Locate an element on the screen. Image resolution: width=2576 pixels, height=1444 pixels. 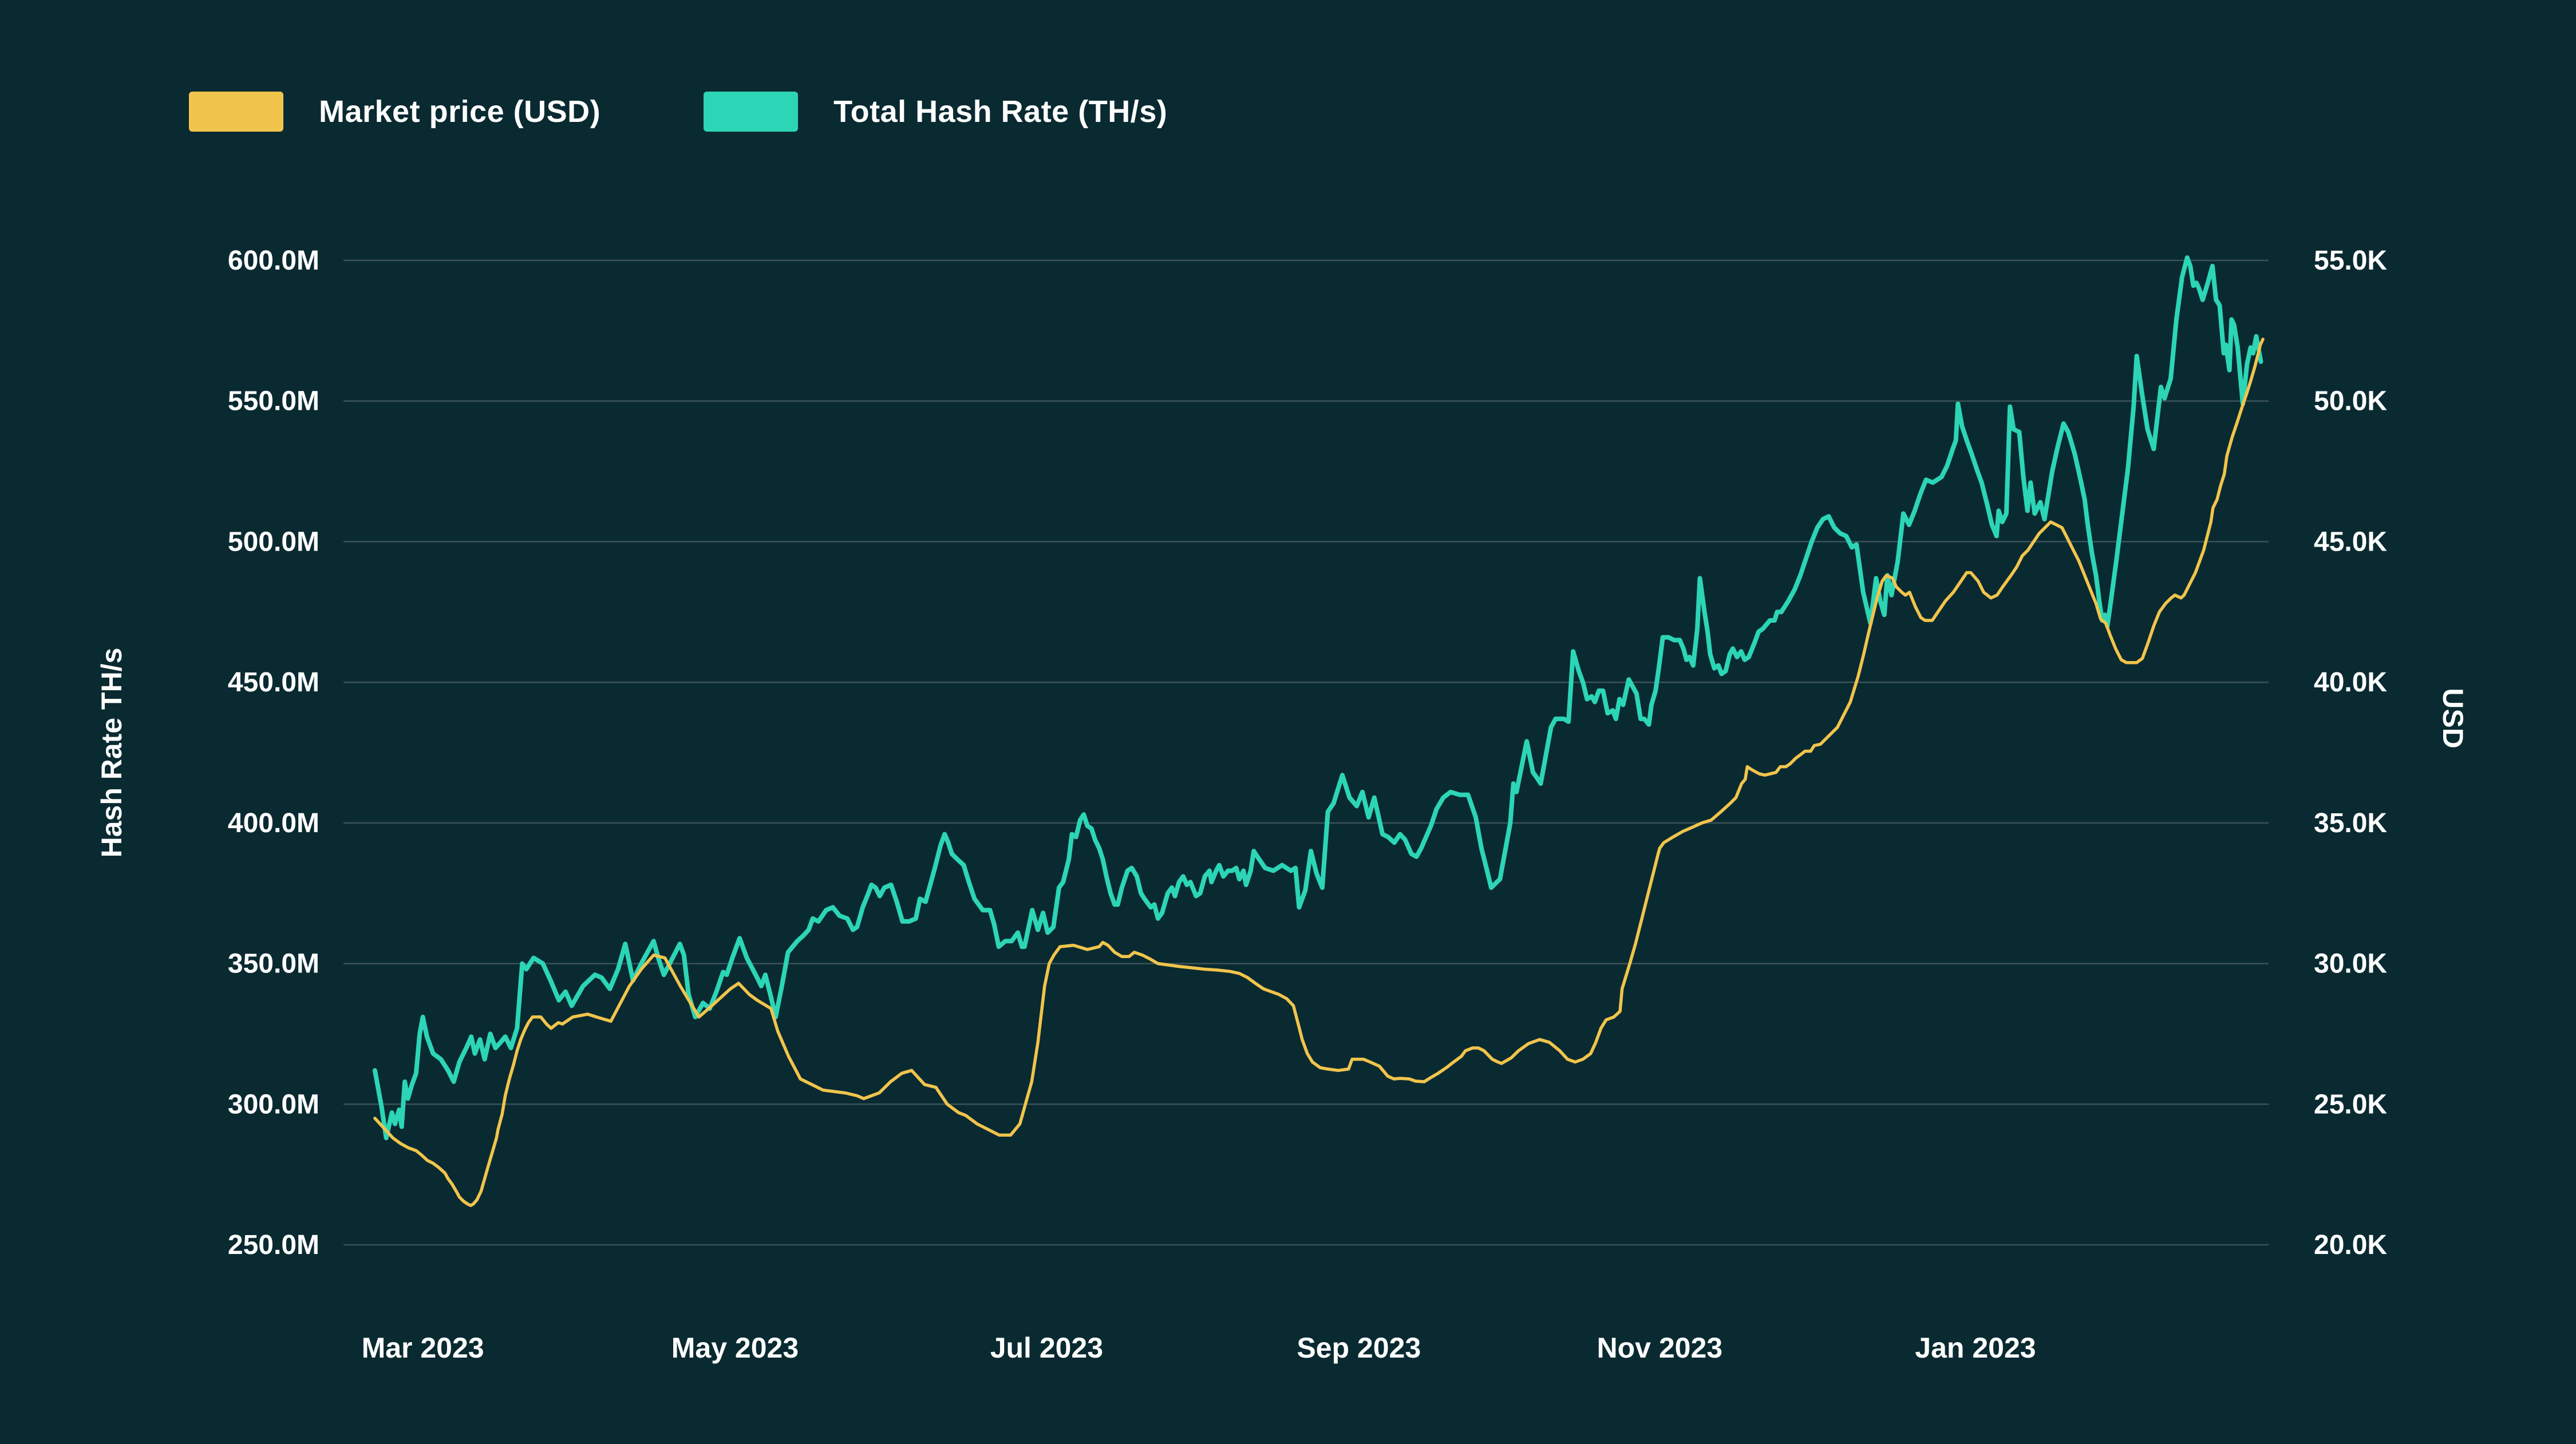
market-price-swatch-icon is located at coordinates (236, 112).